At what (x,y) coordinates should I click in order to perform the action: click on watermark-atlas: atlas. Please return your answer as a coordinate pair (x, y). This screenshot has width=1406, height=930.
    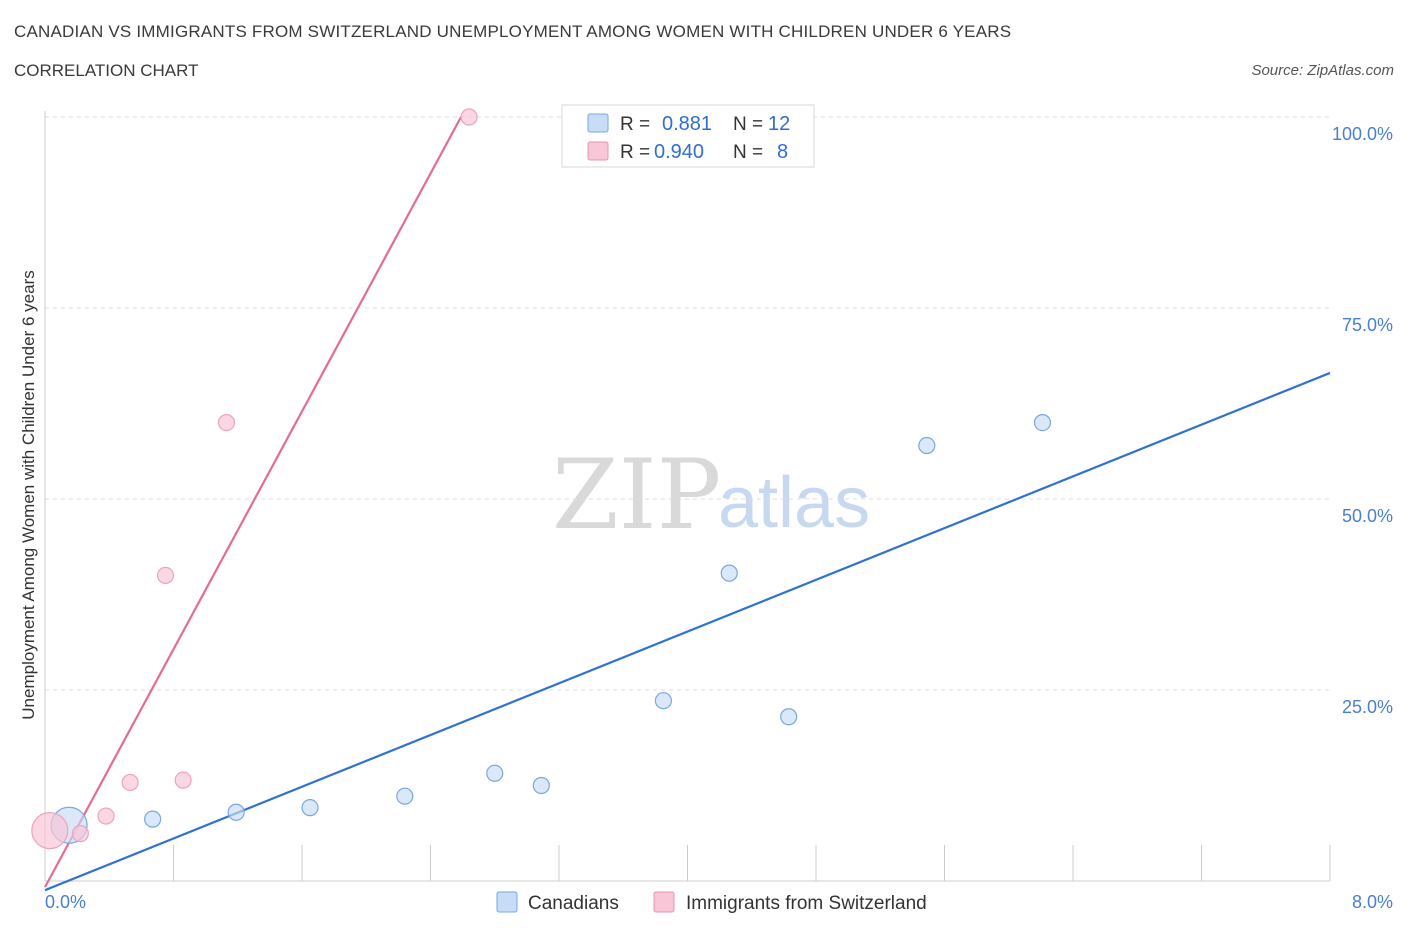
    Looking at the image, I should click on (794, 503).